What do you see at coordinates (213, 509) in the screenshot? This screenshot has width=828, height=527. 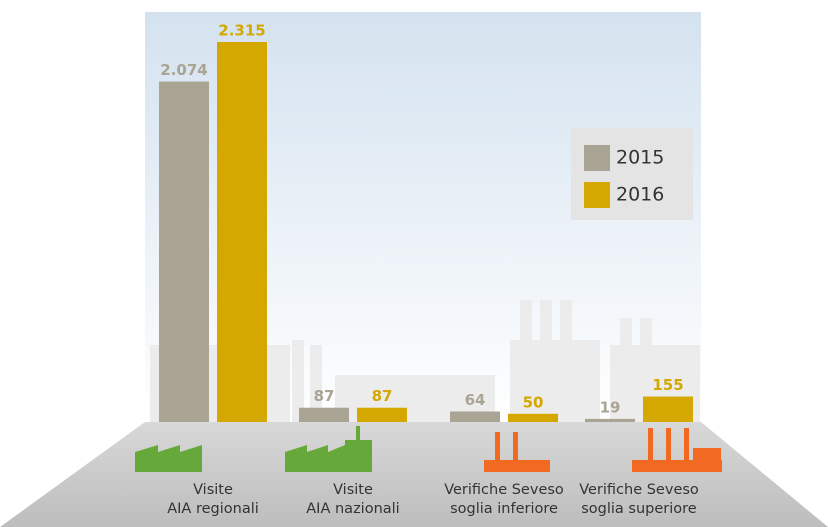 I see `category-label: AIA regionali` at bounding box center [213, 509].